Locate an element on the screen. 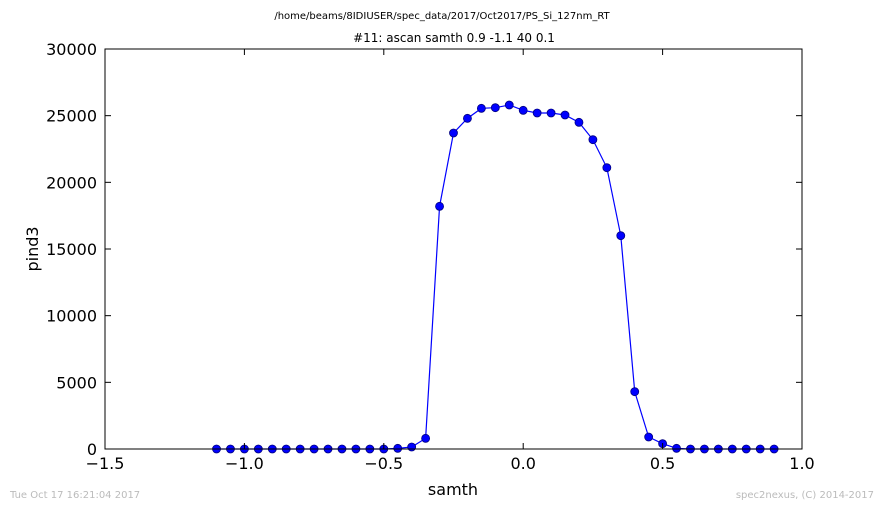 Image resolution: width=884 pixels, height=509 pixels. y-tick-label: 20000 is located at coordinates (71, 182).